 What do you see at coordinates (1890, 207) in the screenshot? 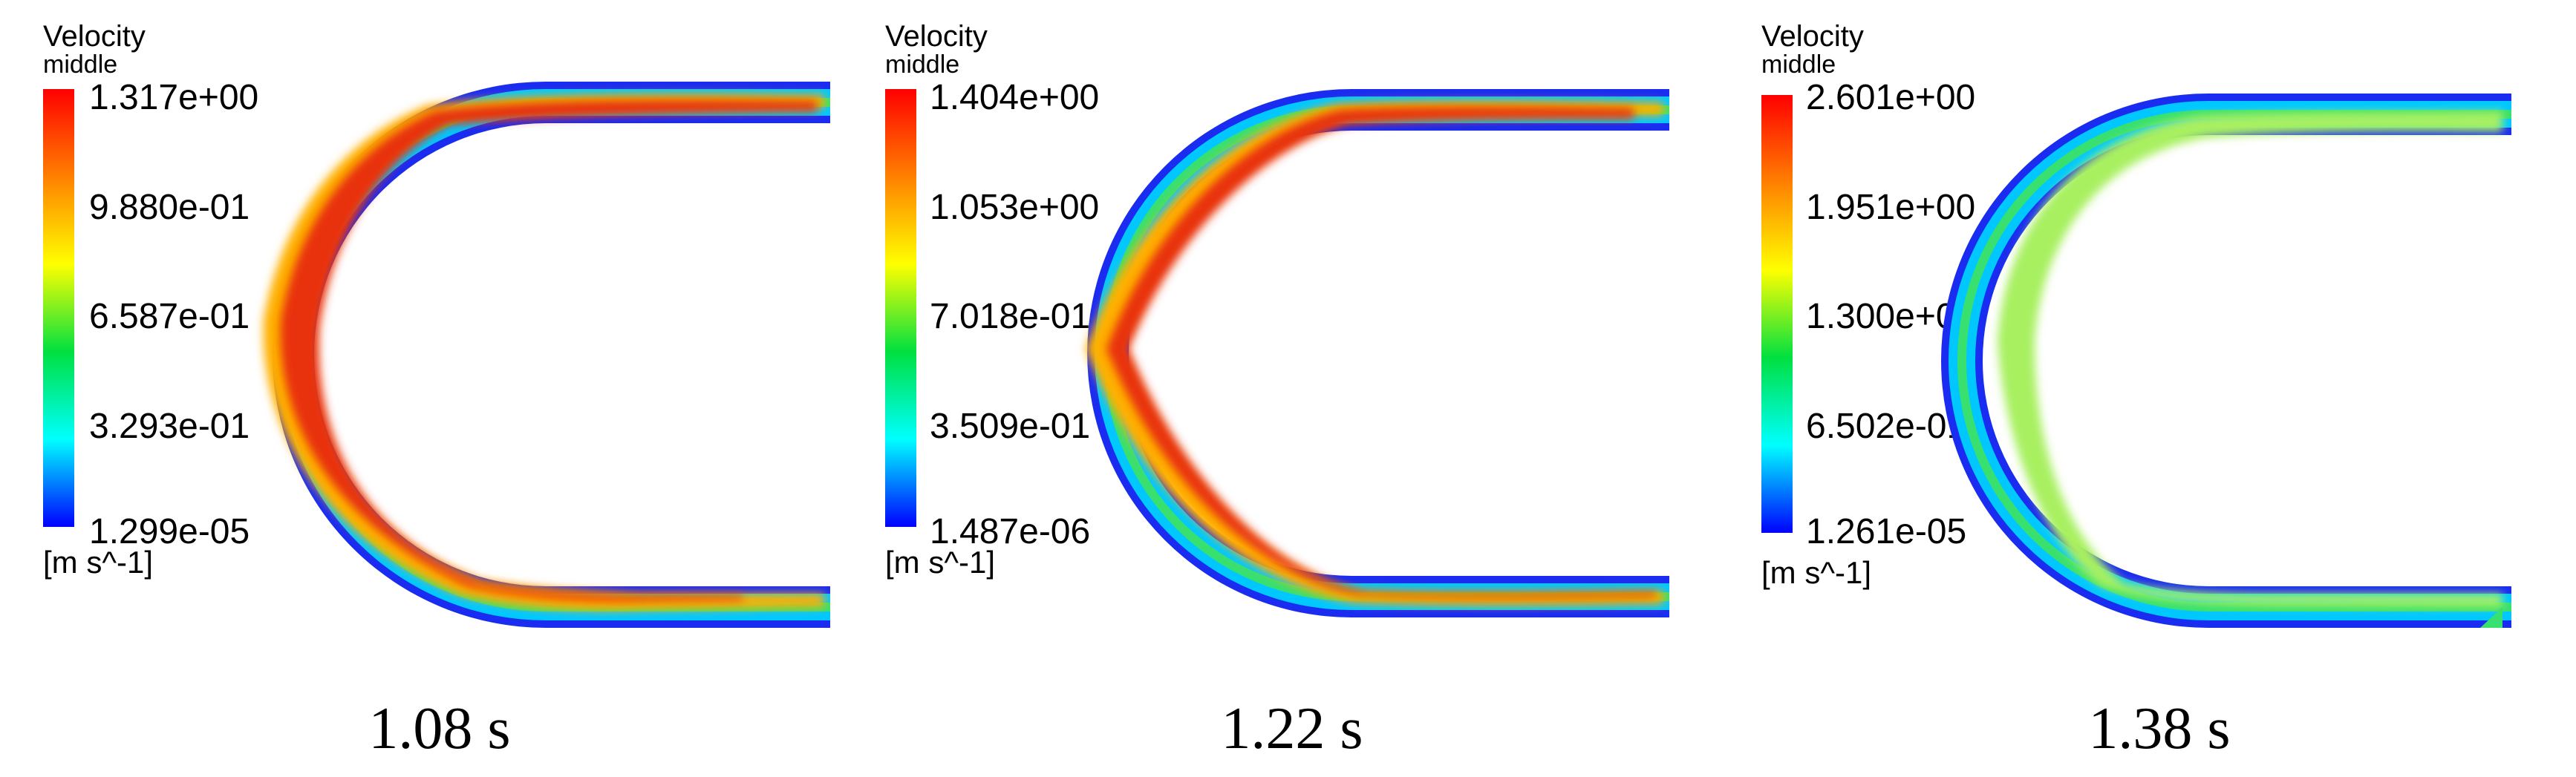
I see `tick-label: 1.951e+00` at bounding box center [1890, 207].